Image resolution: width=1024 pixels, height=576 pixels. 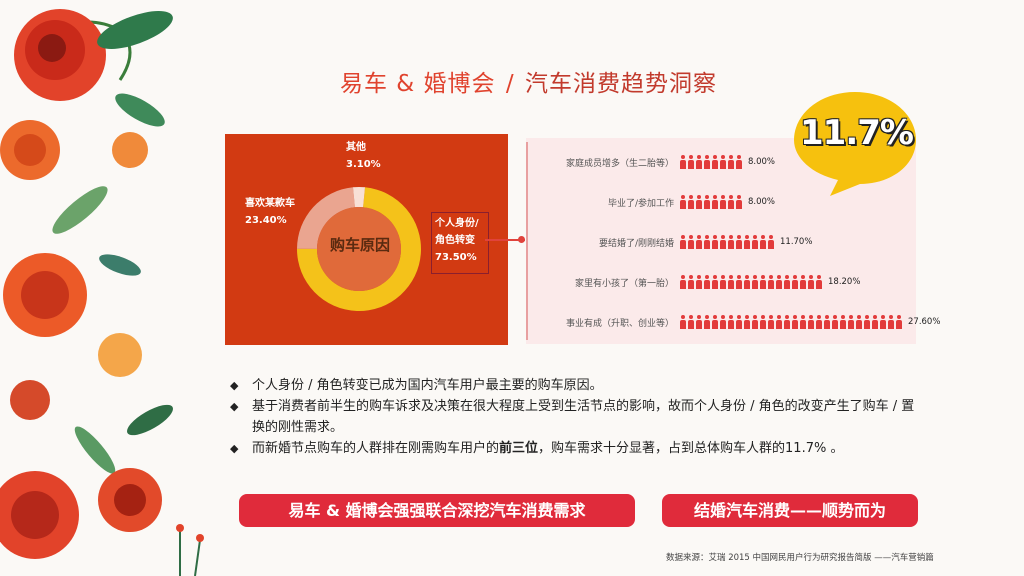 I want to click on title-slash: /, so click(x=510, y=84).